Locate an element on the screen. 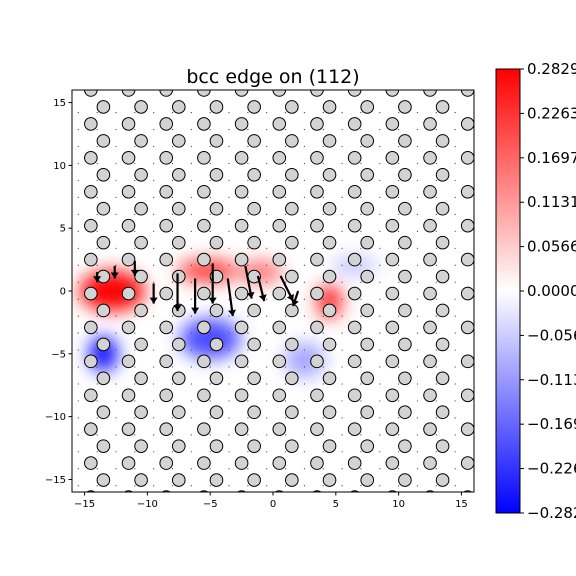 The height and width of the screenshot is (576, 576). field-blob is located at coordinates (304, 360).